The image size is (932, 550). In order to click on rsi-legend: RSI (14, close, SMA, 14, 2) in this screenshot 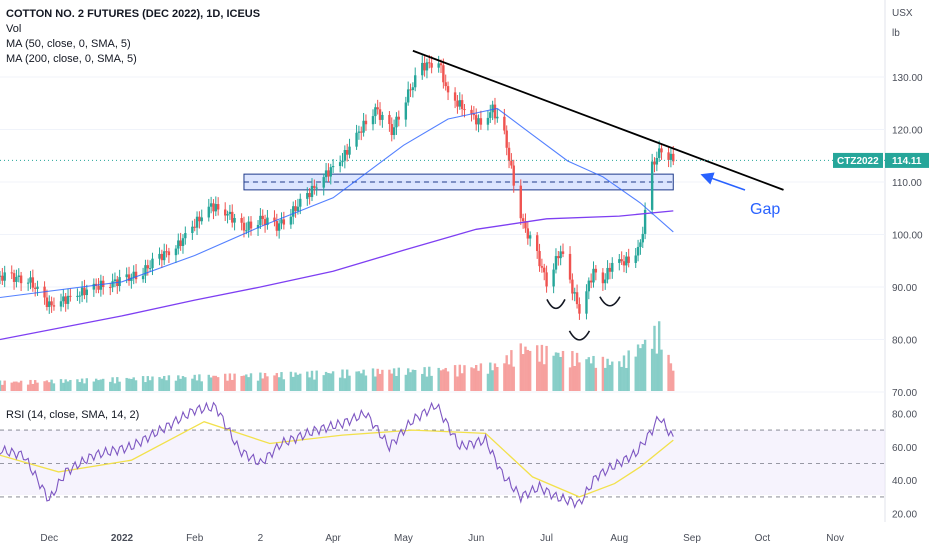, I will do `click(72, 415)`.